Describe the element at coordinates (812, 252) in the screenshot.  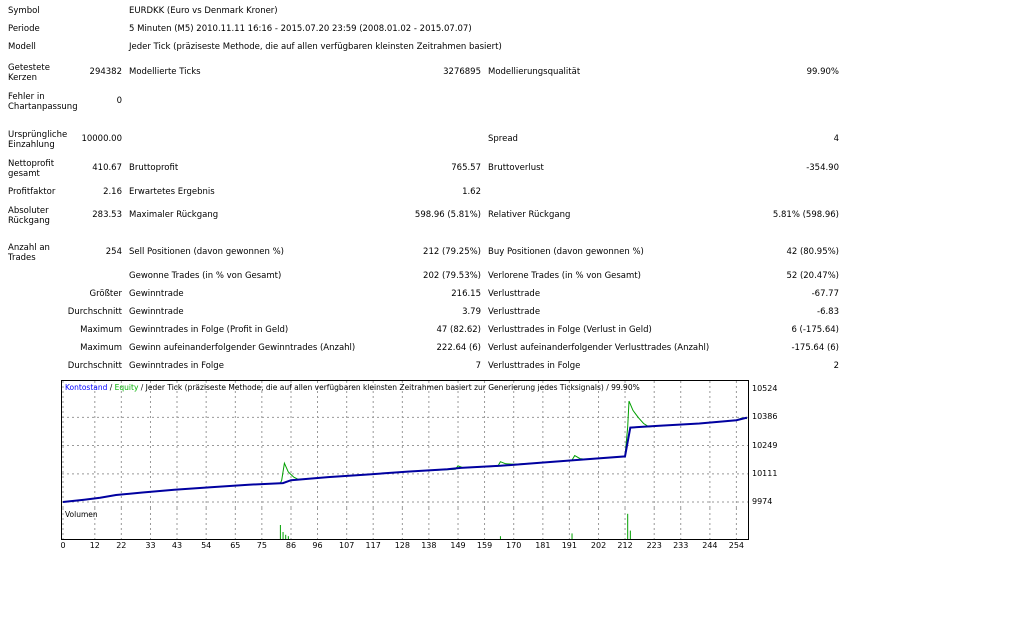
I see `buy-value: 42 (80.95%)` at that location.